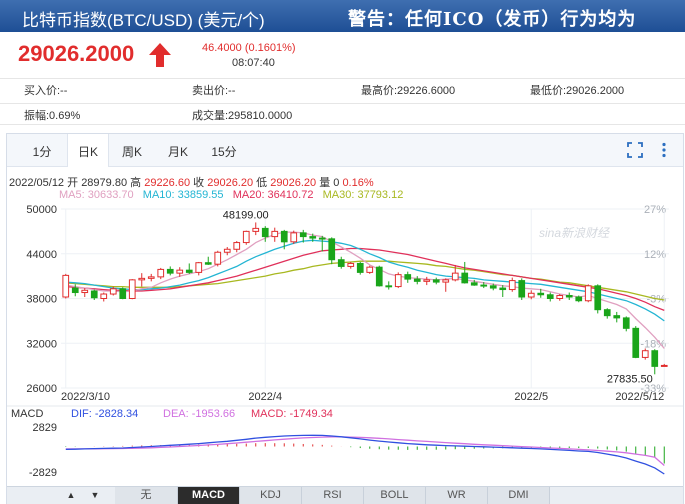 The image size is (685, 504). What do you see at coordinates (575, 233) in the screenshot?
I see `watermark-logo: sina新浪财经` at bounding box center [575, 233].